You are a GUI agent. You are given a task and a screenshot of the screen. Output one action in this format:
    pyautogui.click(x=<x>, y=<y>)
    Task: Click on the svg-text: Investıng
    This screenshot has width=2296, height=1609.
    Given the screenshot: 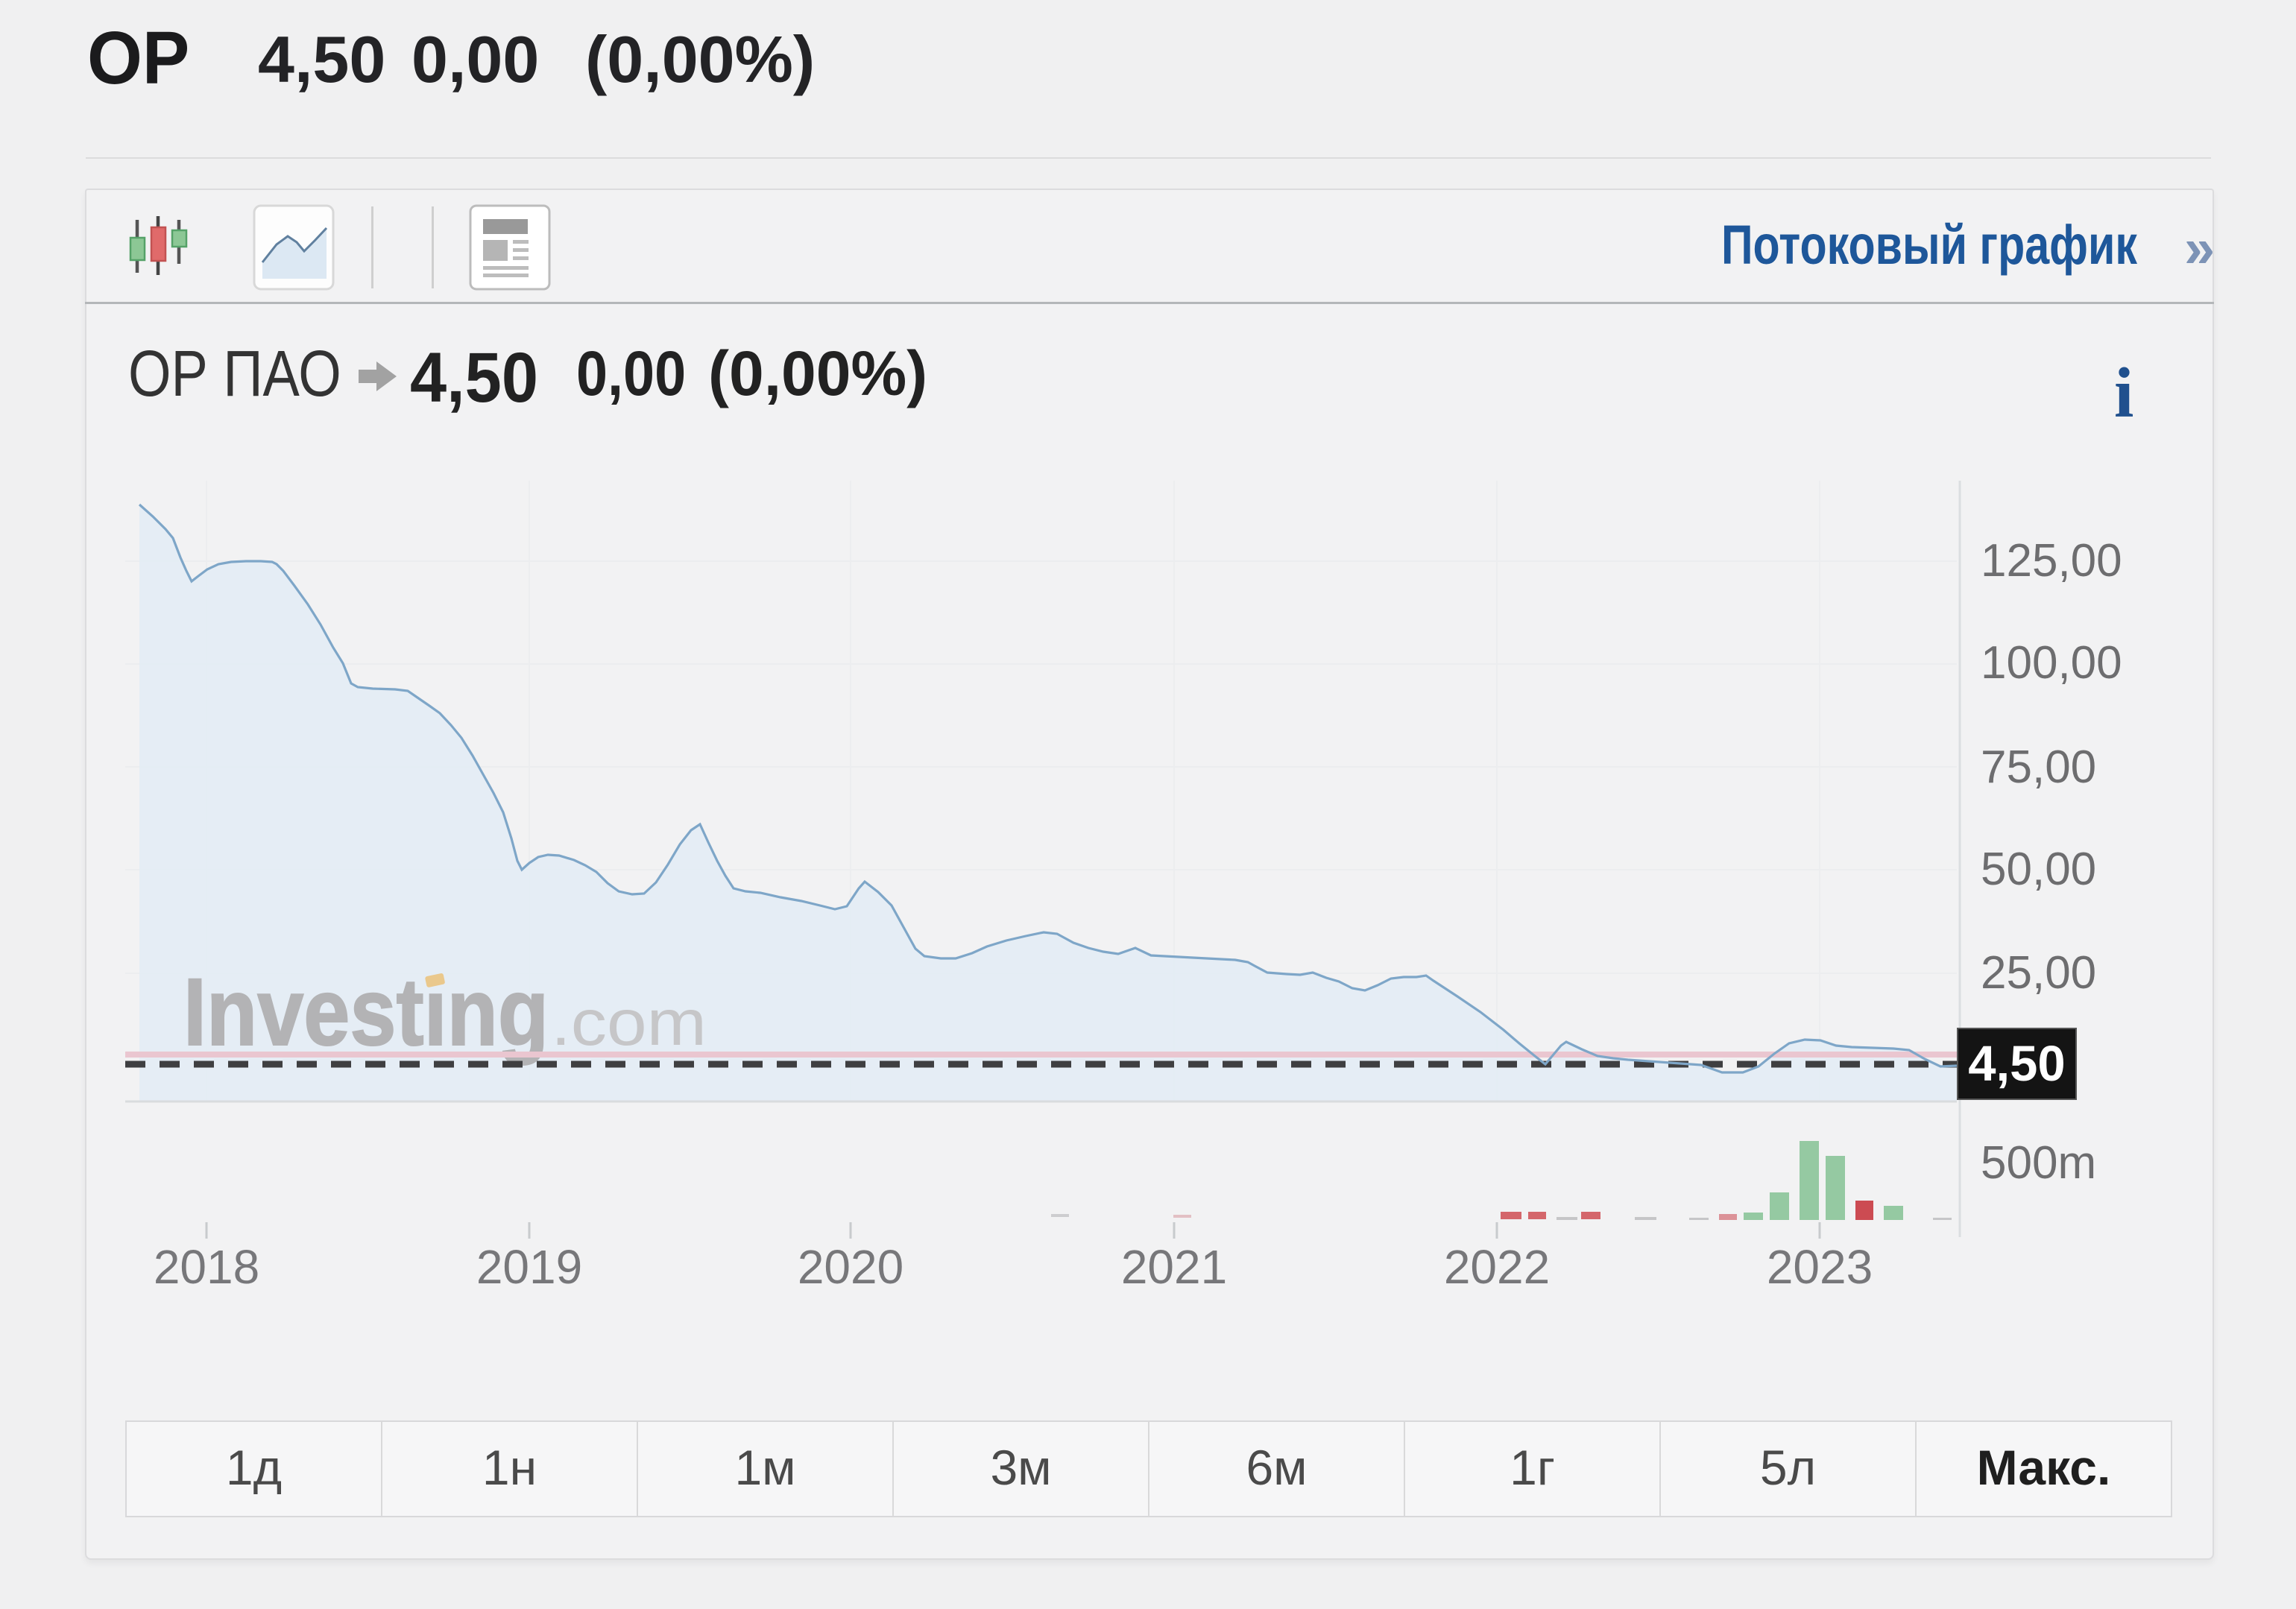 What is the action you would take?
    pyautogui.click(x=366, y=1012)
    